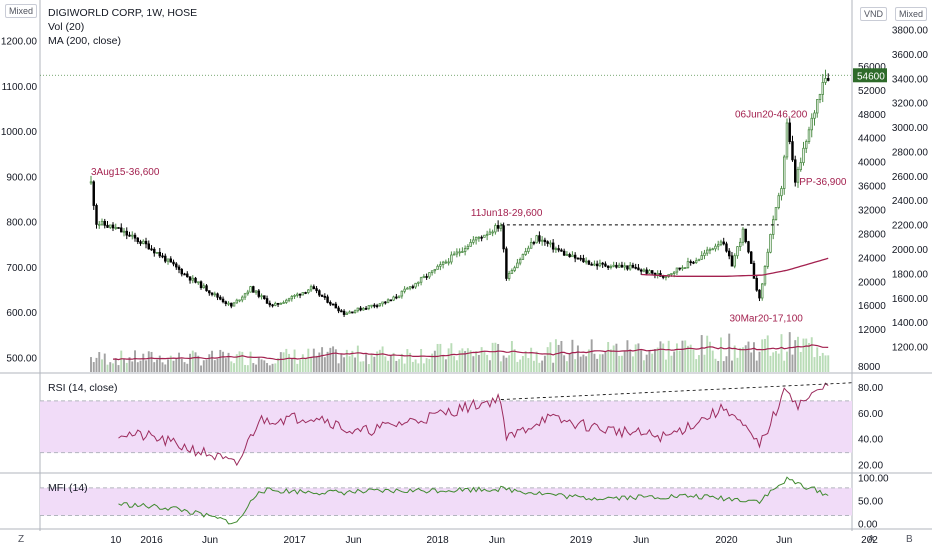  What do you see at coordinates (21, 539) in the screenshot?
I see `zoom-toggle: Z` at bounding box center [21, 539].